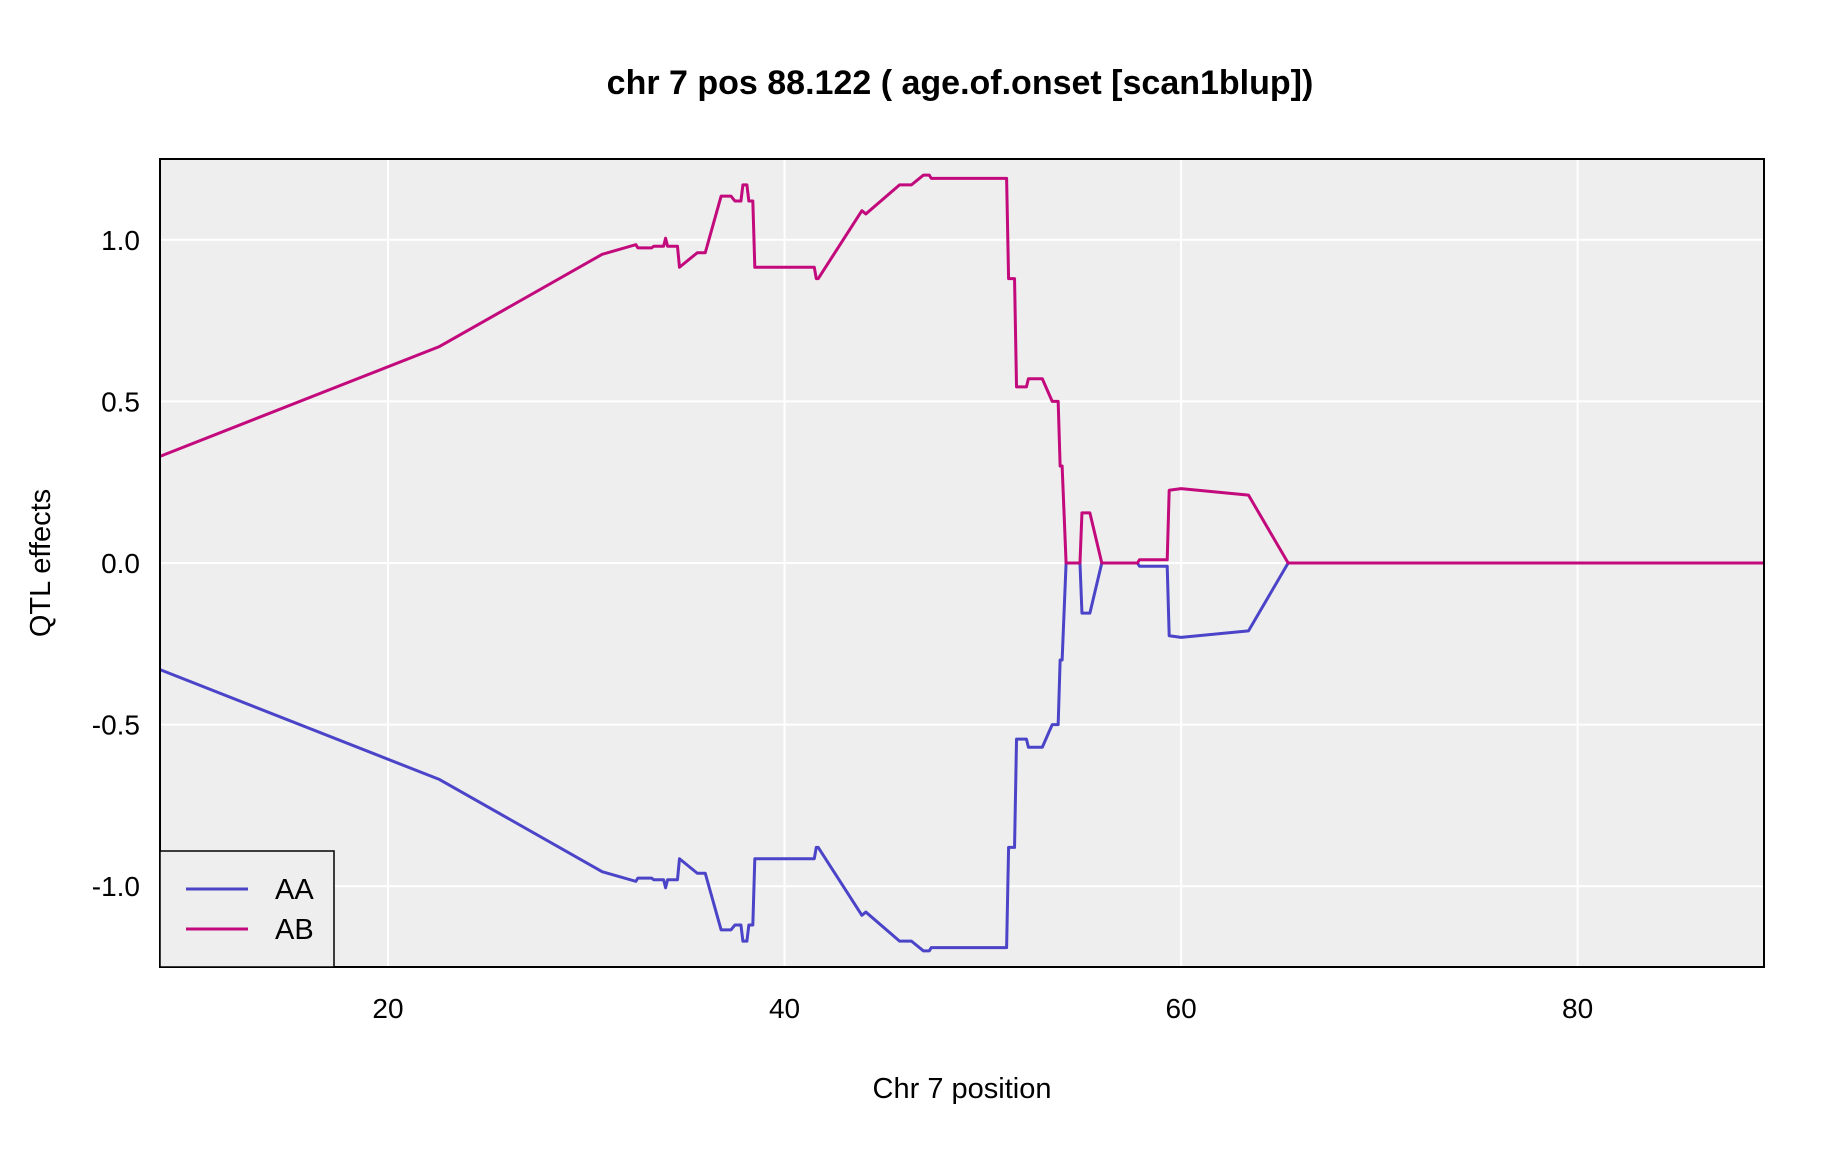 The height and width of the screenshot is (1152, 1824). Describe the element at coordinates (294, 930) in the screenshot. I see `legend-label-ab: AB` at that location.